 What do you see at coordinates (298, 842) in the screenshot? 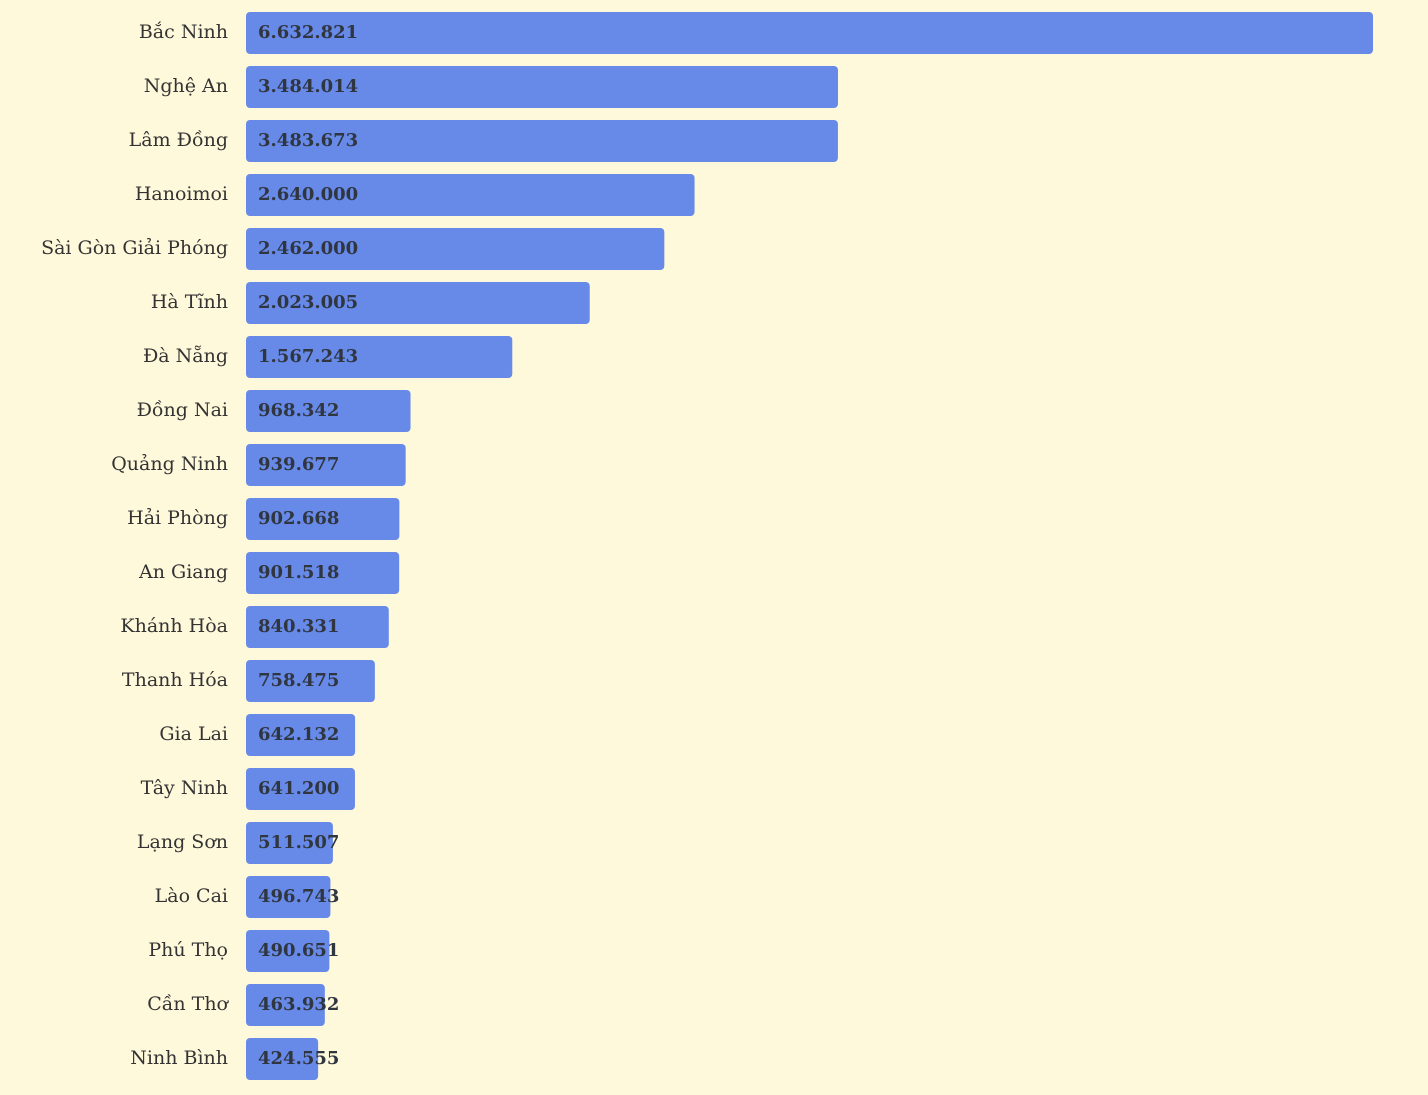
I see `value-label: 511.507` at bounding box center [298, 842].